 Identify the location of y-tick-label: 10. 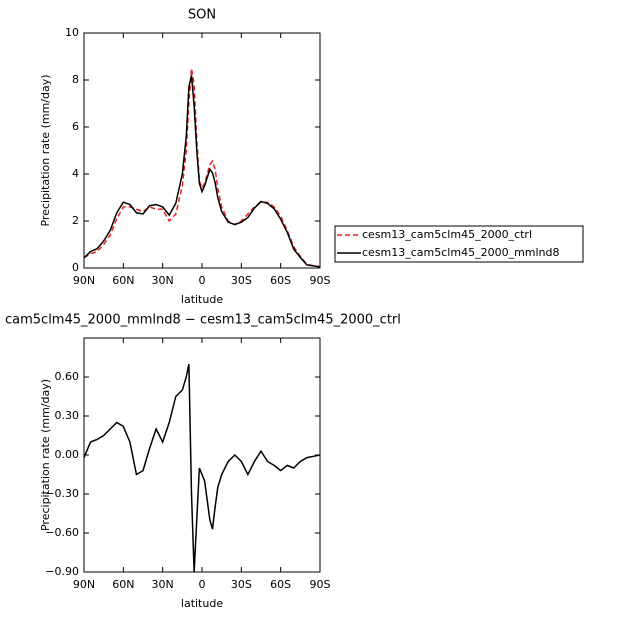
(72, 32).